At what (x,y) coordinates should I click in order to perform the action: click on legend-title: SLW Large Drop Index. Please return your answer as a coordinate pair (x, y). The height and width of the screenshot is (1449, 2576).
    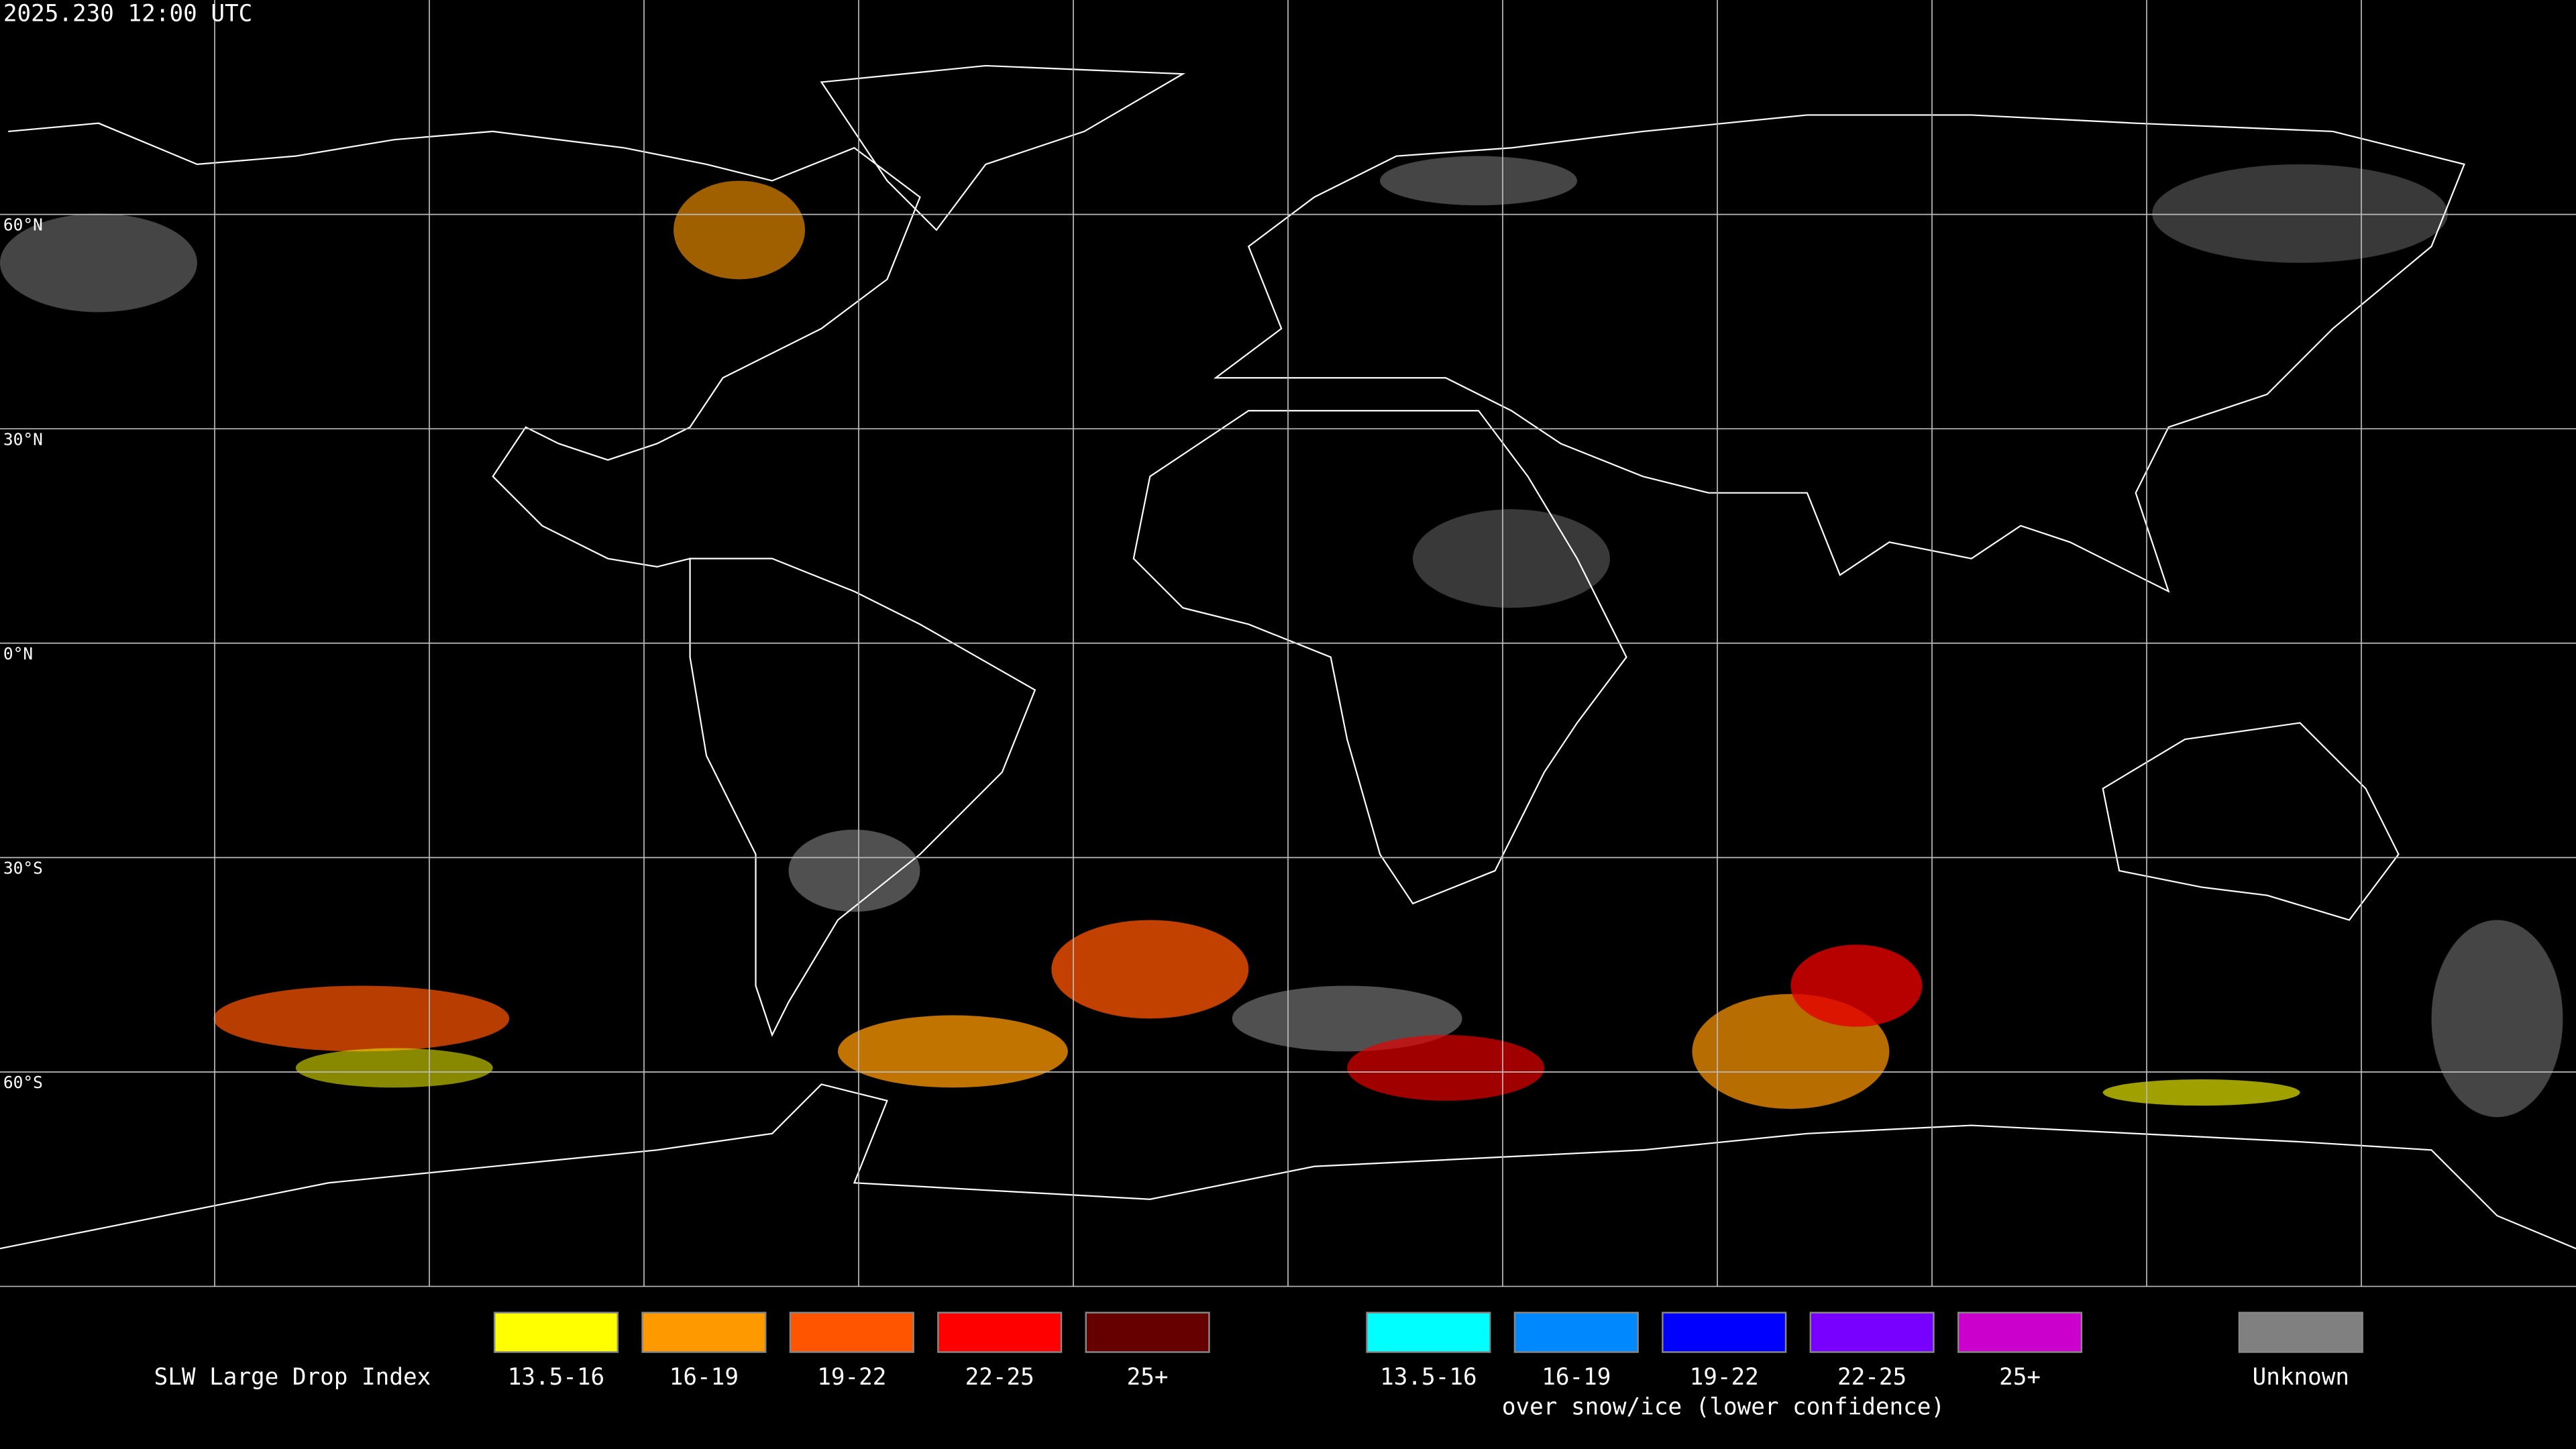
    Looking at the image, I should click on (292, 1377).